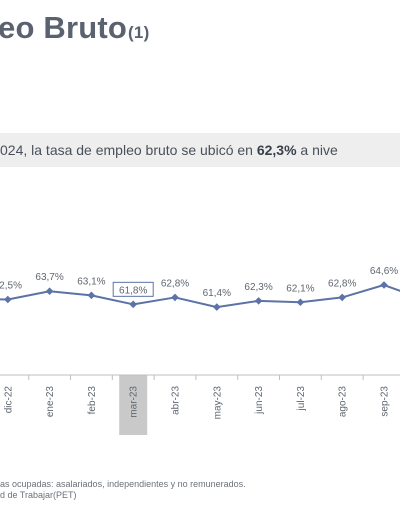 This screenshot has height=516, width=400. Describe the element at coordinates (343, 402) in the screenshot. I see `x-tick-label-ago-23: ago-23` at that location.